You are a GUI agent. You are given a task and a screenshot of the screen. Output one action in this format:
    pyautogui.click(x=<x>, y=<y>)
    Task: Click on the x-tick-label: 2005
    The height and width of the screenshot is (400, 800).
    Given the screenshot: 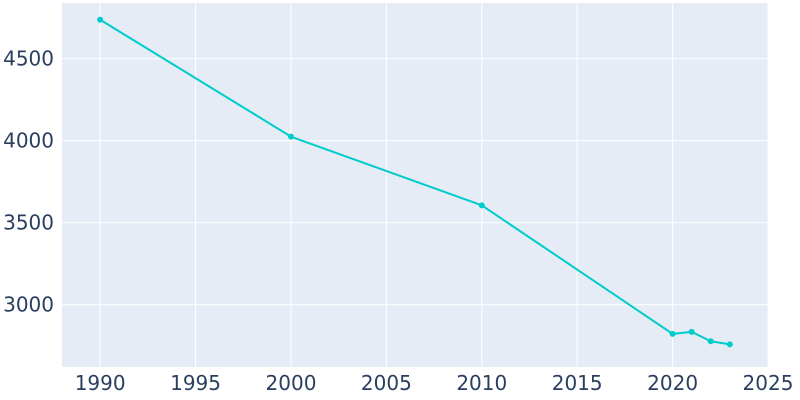 What is the action you would take?
    pyautogui.click(x=386, y=383)
    